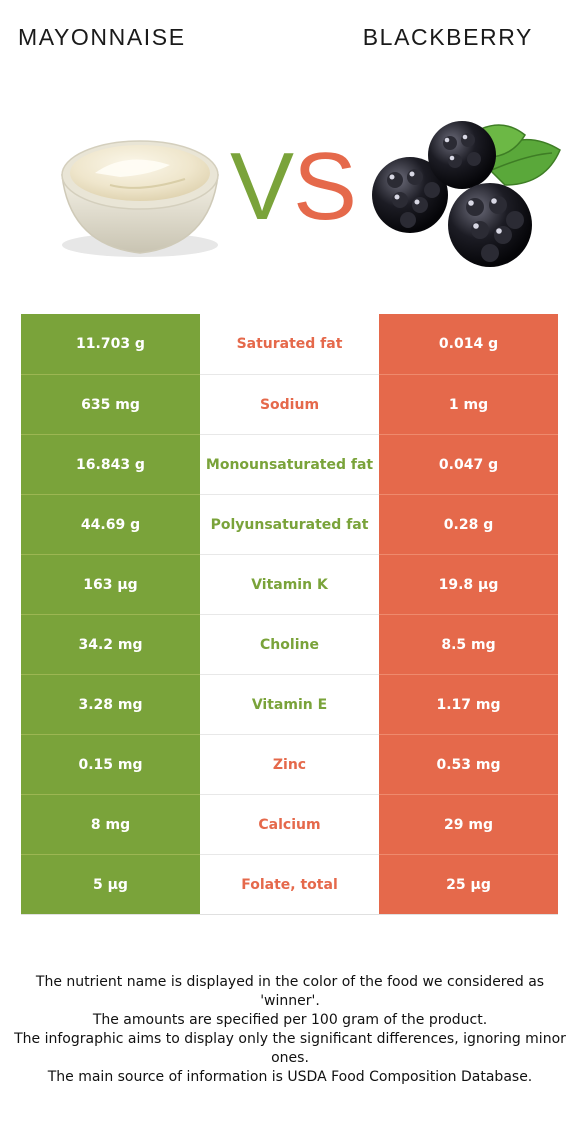 The image size is (580, 1144). Describe the element at coordinates (468, 584) in the screenshot. I see `right-value: 19.8 µg` at that location.